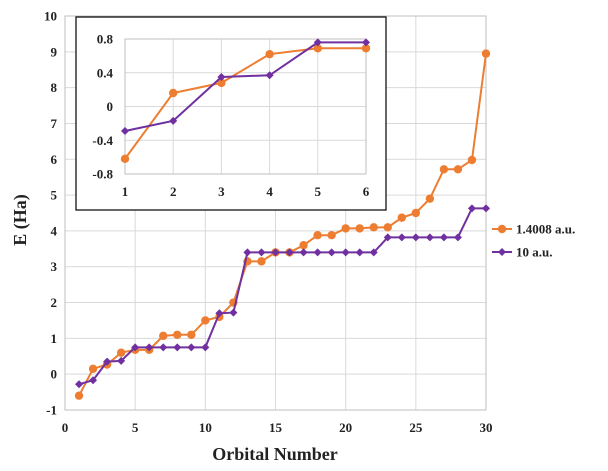 The height and width of the screenshot is (471, 608). I want to click on x-tick-label: 20, so click(345, 427).